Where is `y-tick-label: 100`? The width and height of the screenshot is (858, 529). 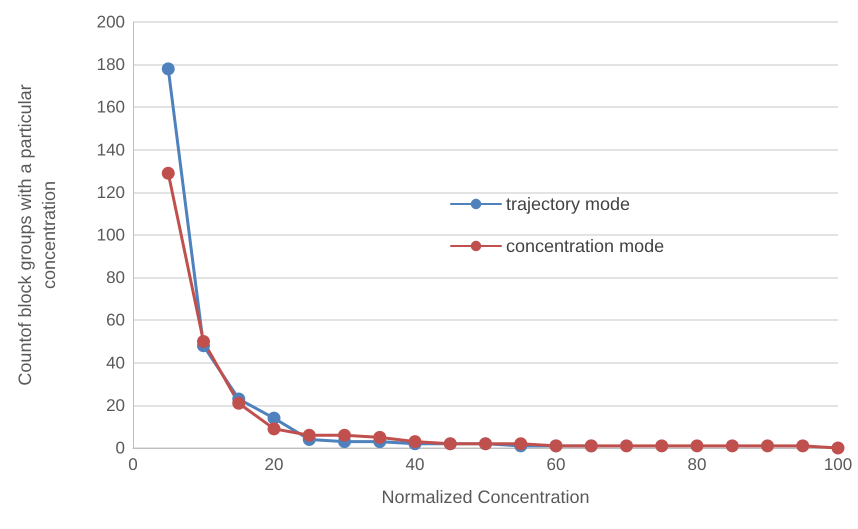 y-tick-label: 100 is located at coordinates (110, 235).